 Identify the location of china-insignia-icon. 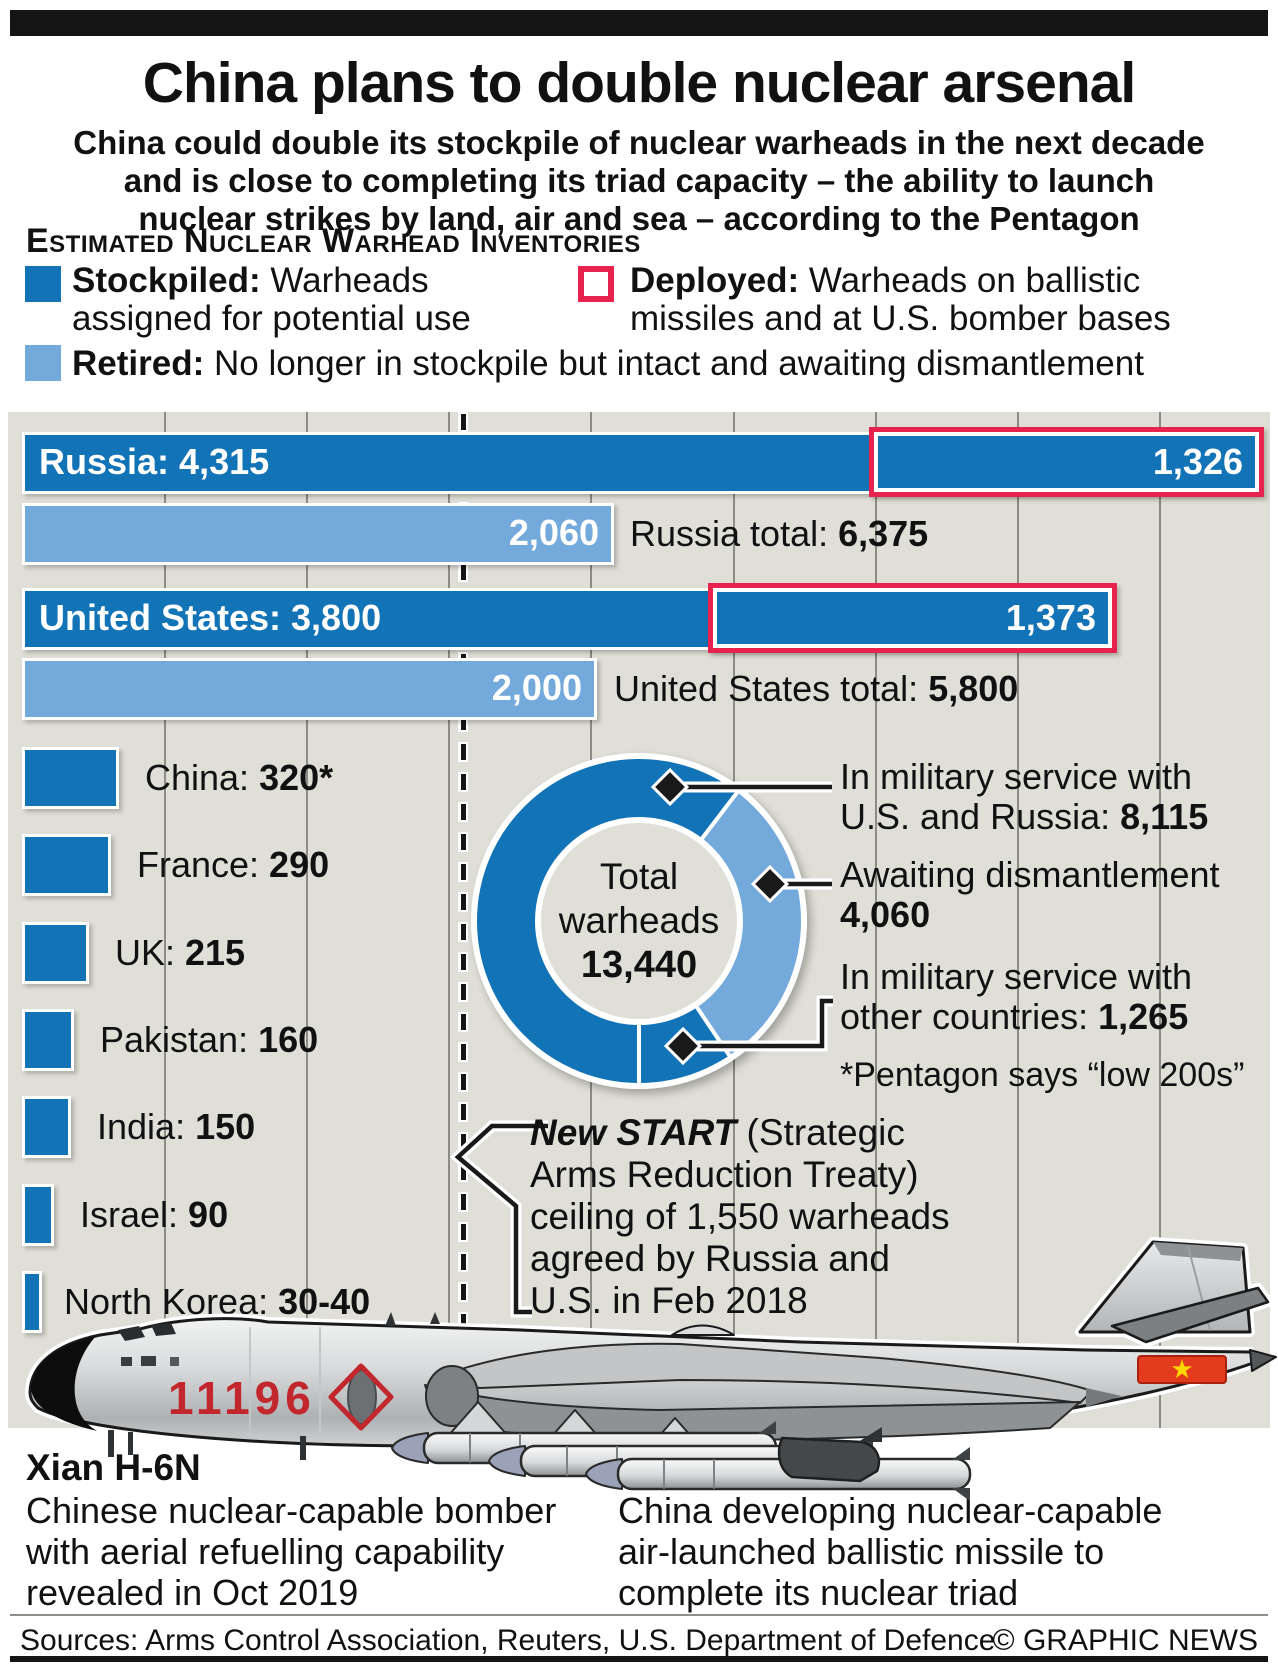
(1182, 1369).